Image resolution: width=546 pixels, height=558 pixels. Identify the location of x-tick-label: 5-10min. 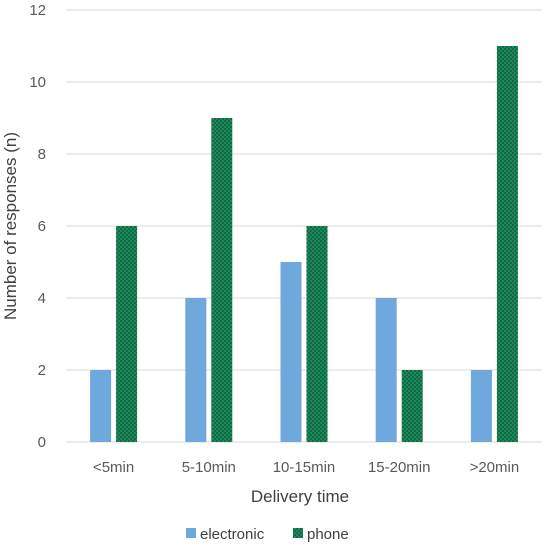
(209, 467).